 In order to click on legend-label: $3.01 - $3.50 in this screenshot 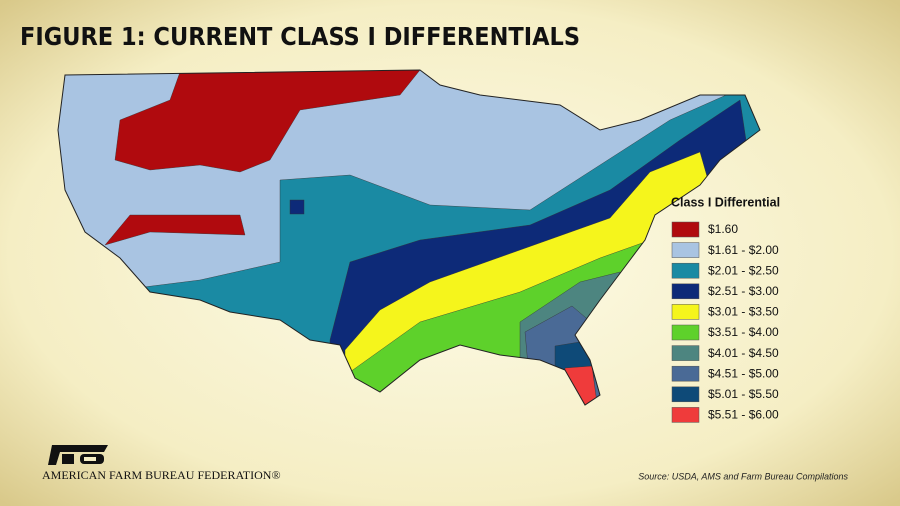, I will do `click(743, 312)`.